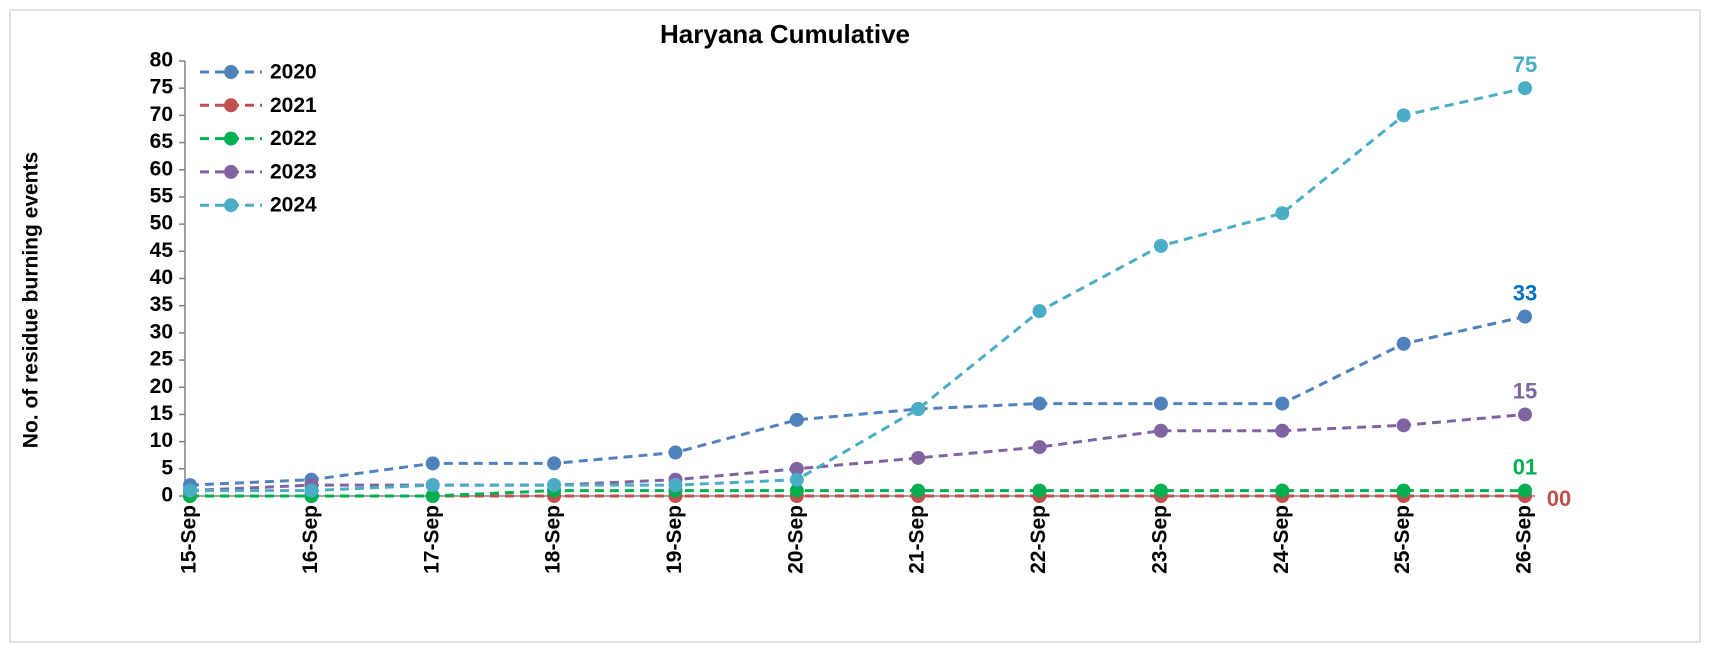 This screenshot has height=651, width=1709. What do you see at coordinates (162, 195) in the screenshot?
I see `y-tick-label: 55` at bounding box center [162, 195].